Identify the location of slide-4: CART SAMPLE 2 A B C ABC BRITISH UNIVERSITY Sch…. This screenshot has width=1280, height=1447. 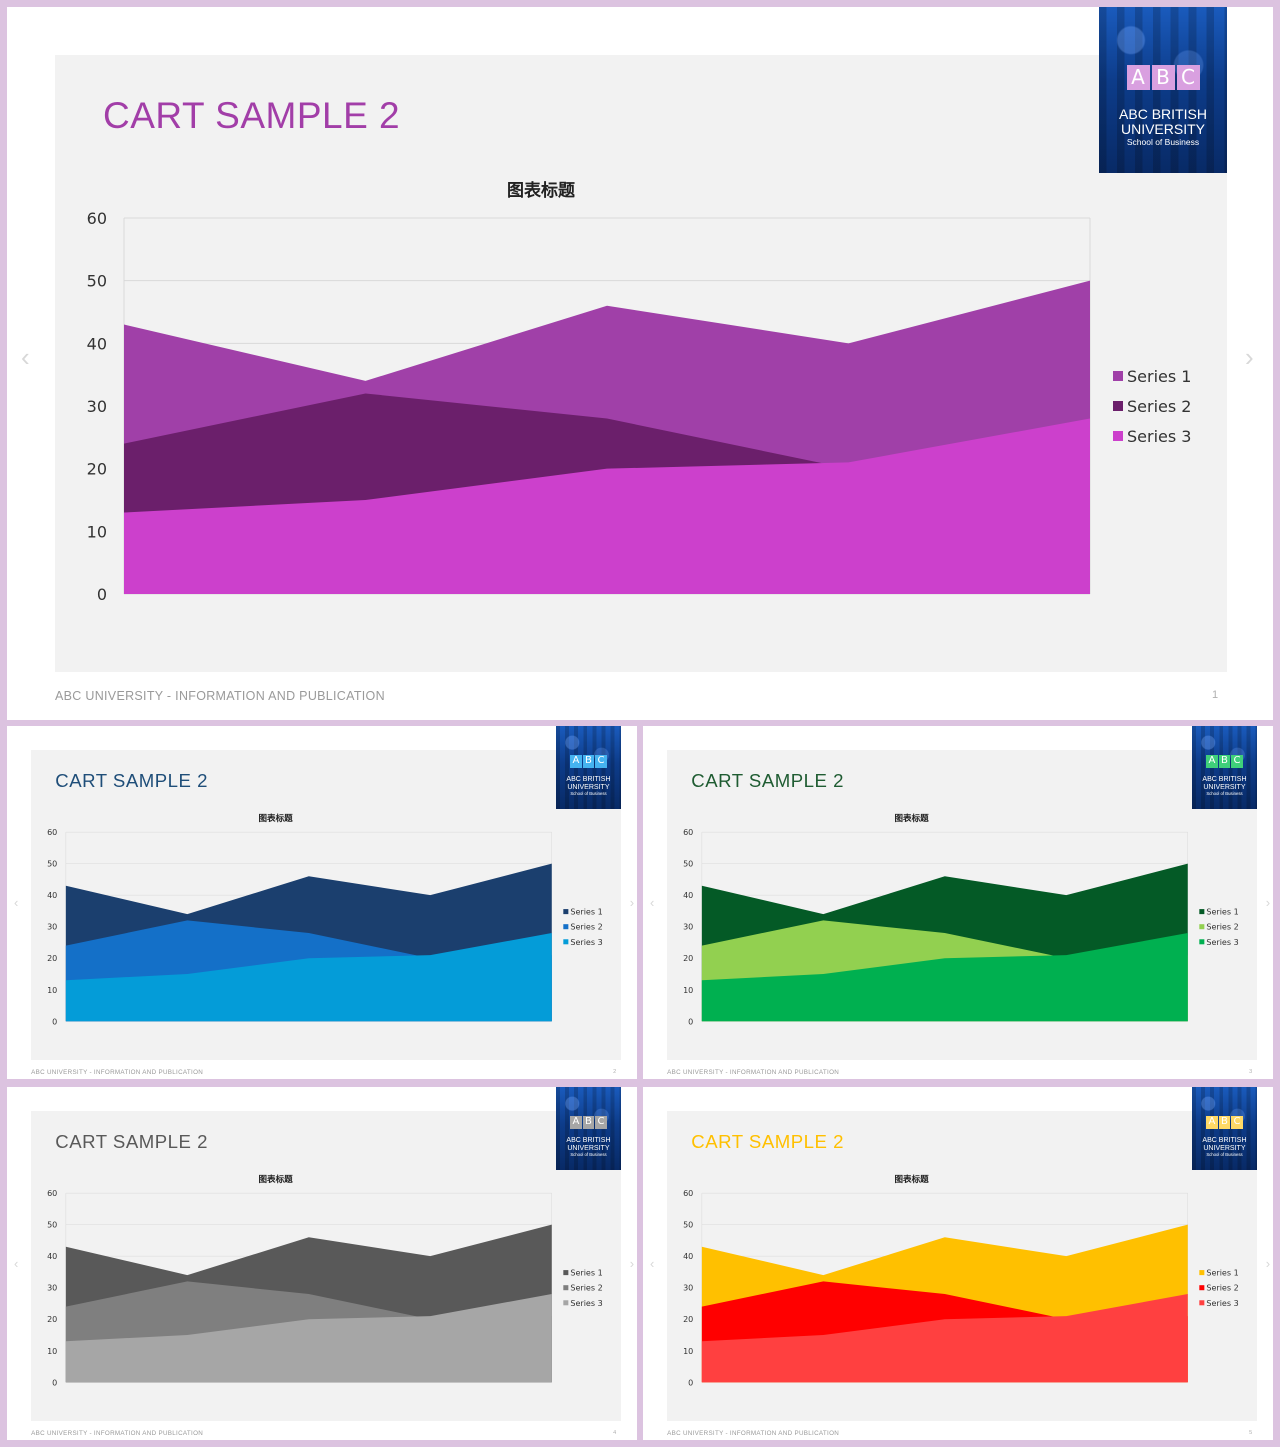
(322, 1263).